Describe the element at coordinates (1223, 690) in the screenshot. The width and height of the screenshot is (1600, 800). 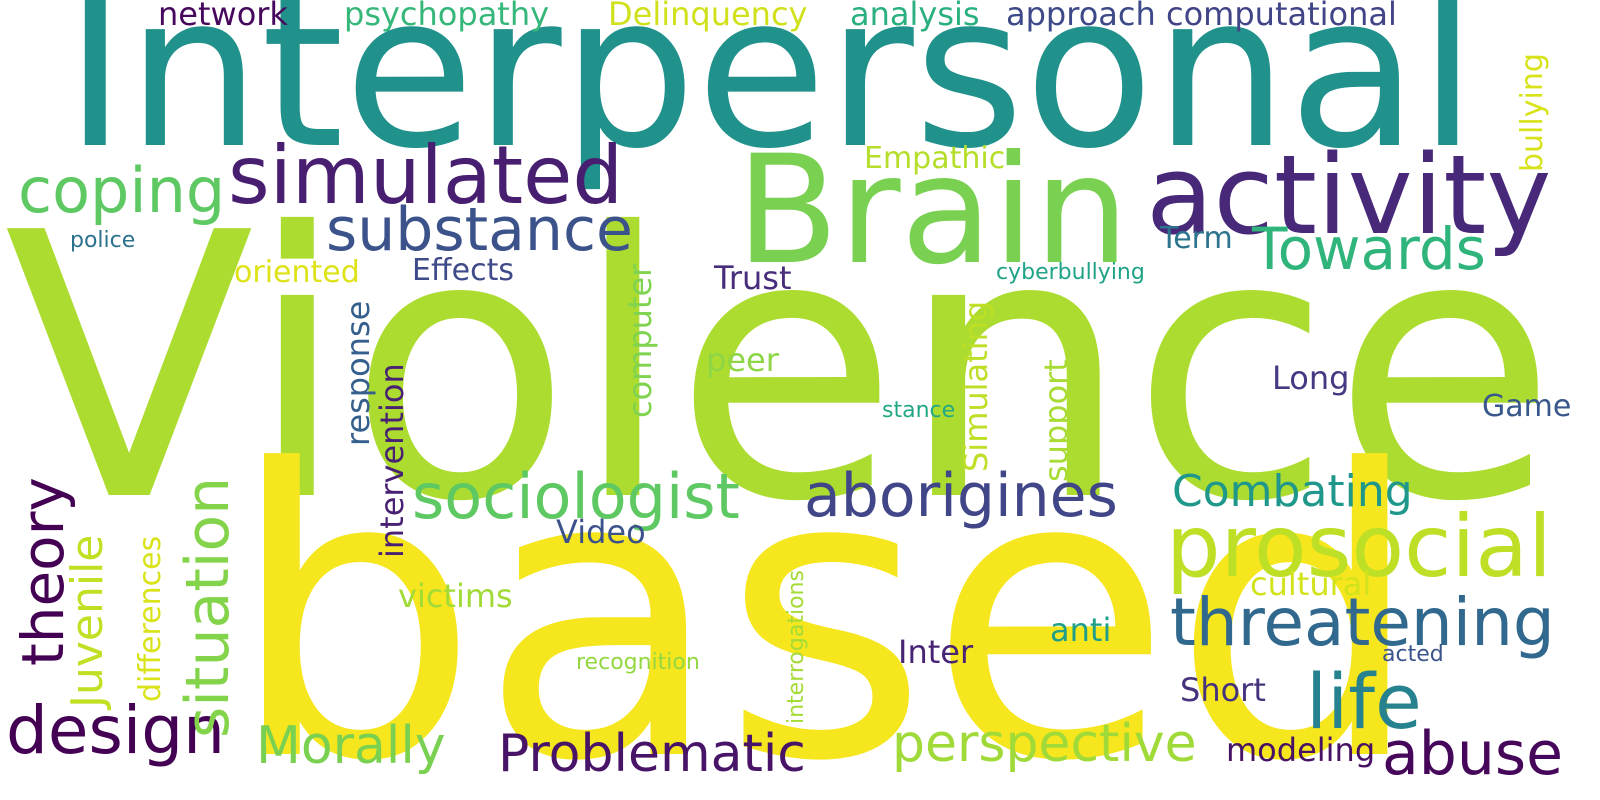
I see `word-short: Short` at that location.